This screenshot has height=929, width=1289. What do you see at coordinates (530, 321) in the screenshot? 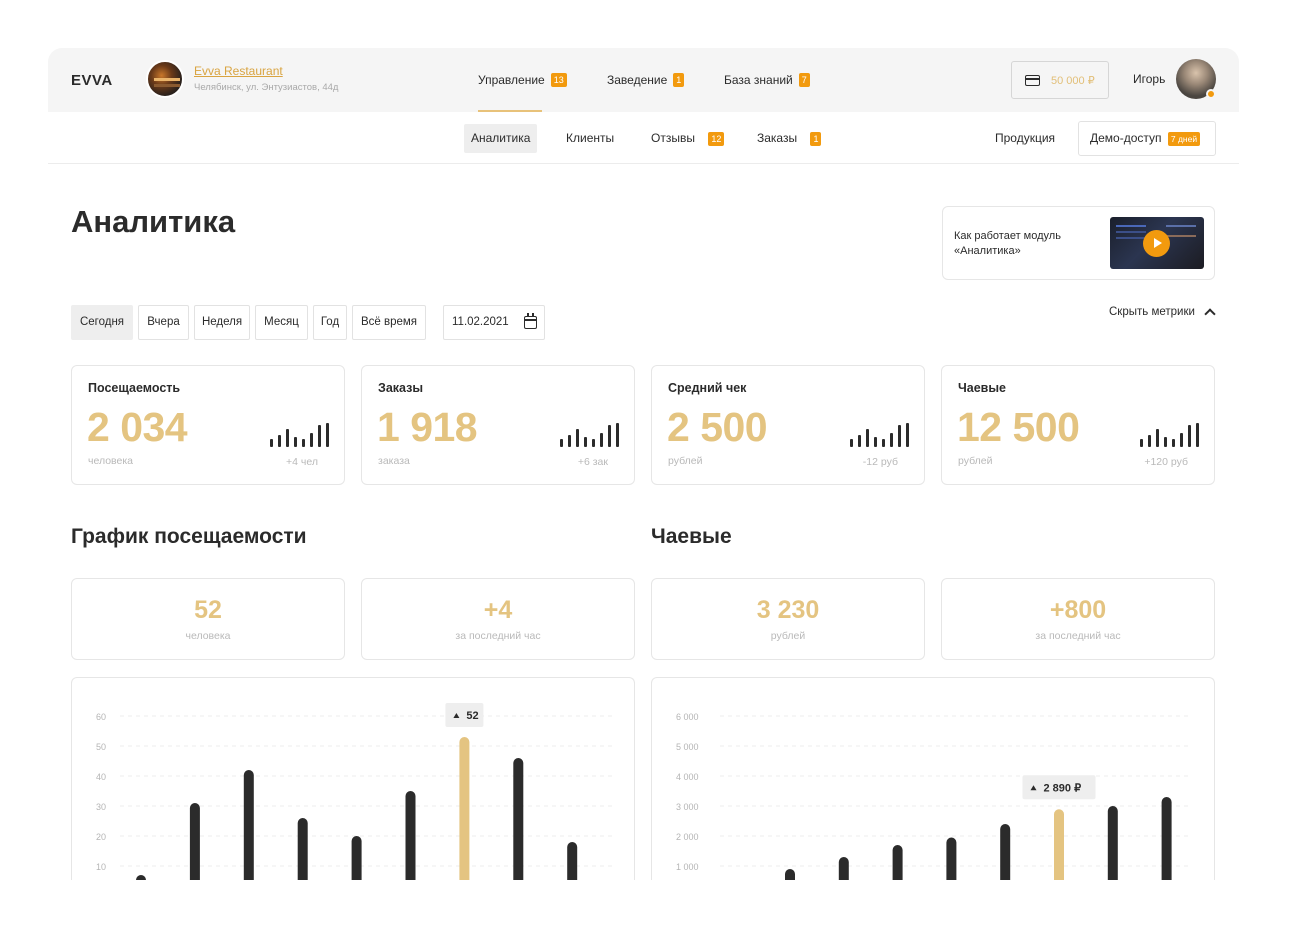
I see `calendar-icon` at bounding box center [530, 321].